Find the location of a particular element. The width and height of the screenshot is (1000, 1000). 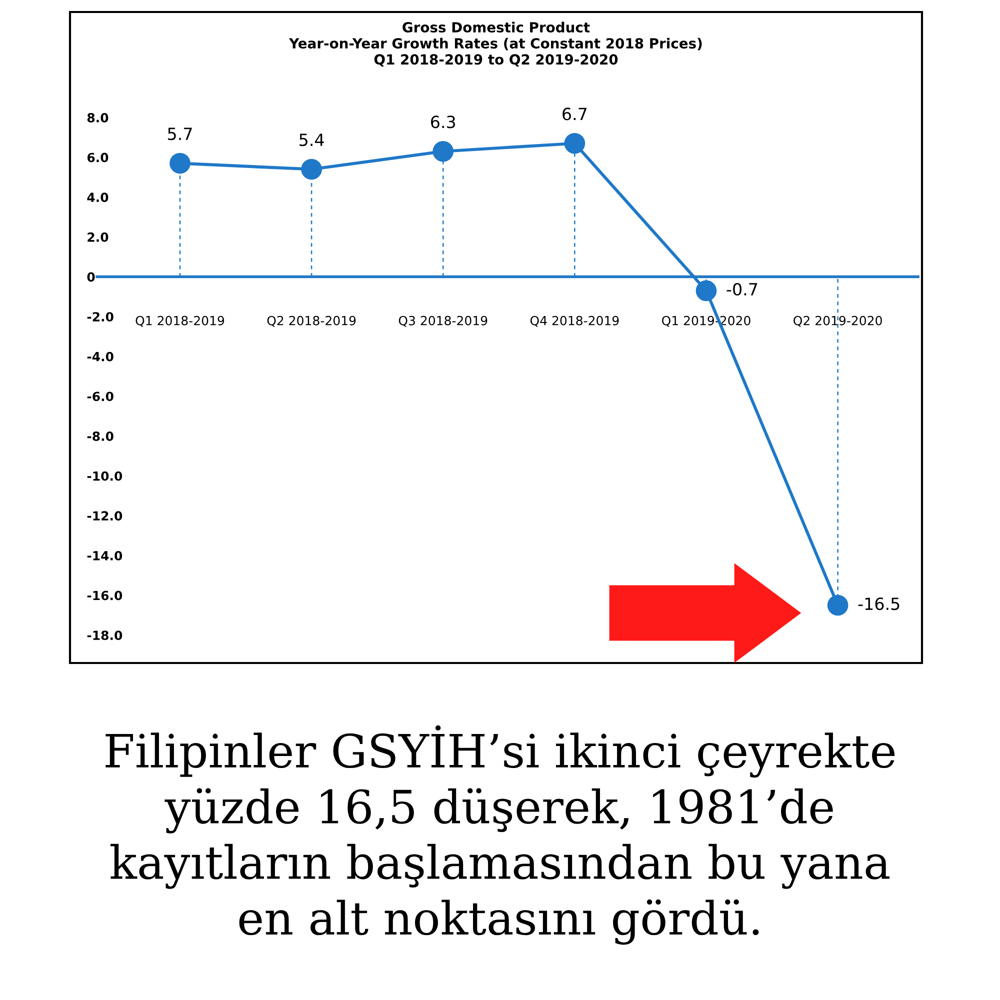

y-tick-label: 4.0 is located at coordinates (97, 197).